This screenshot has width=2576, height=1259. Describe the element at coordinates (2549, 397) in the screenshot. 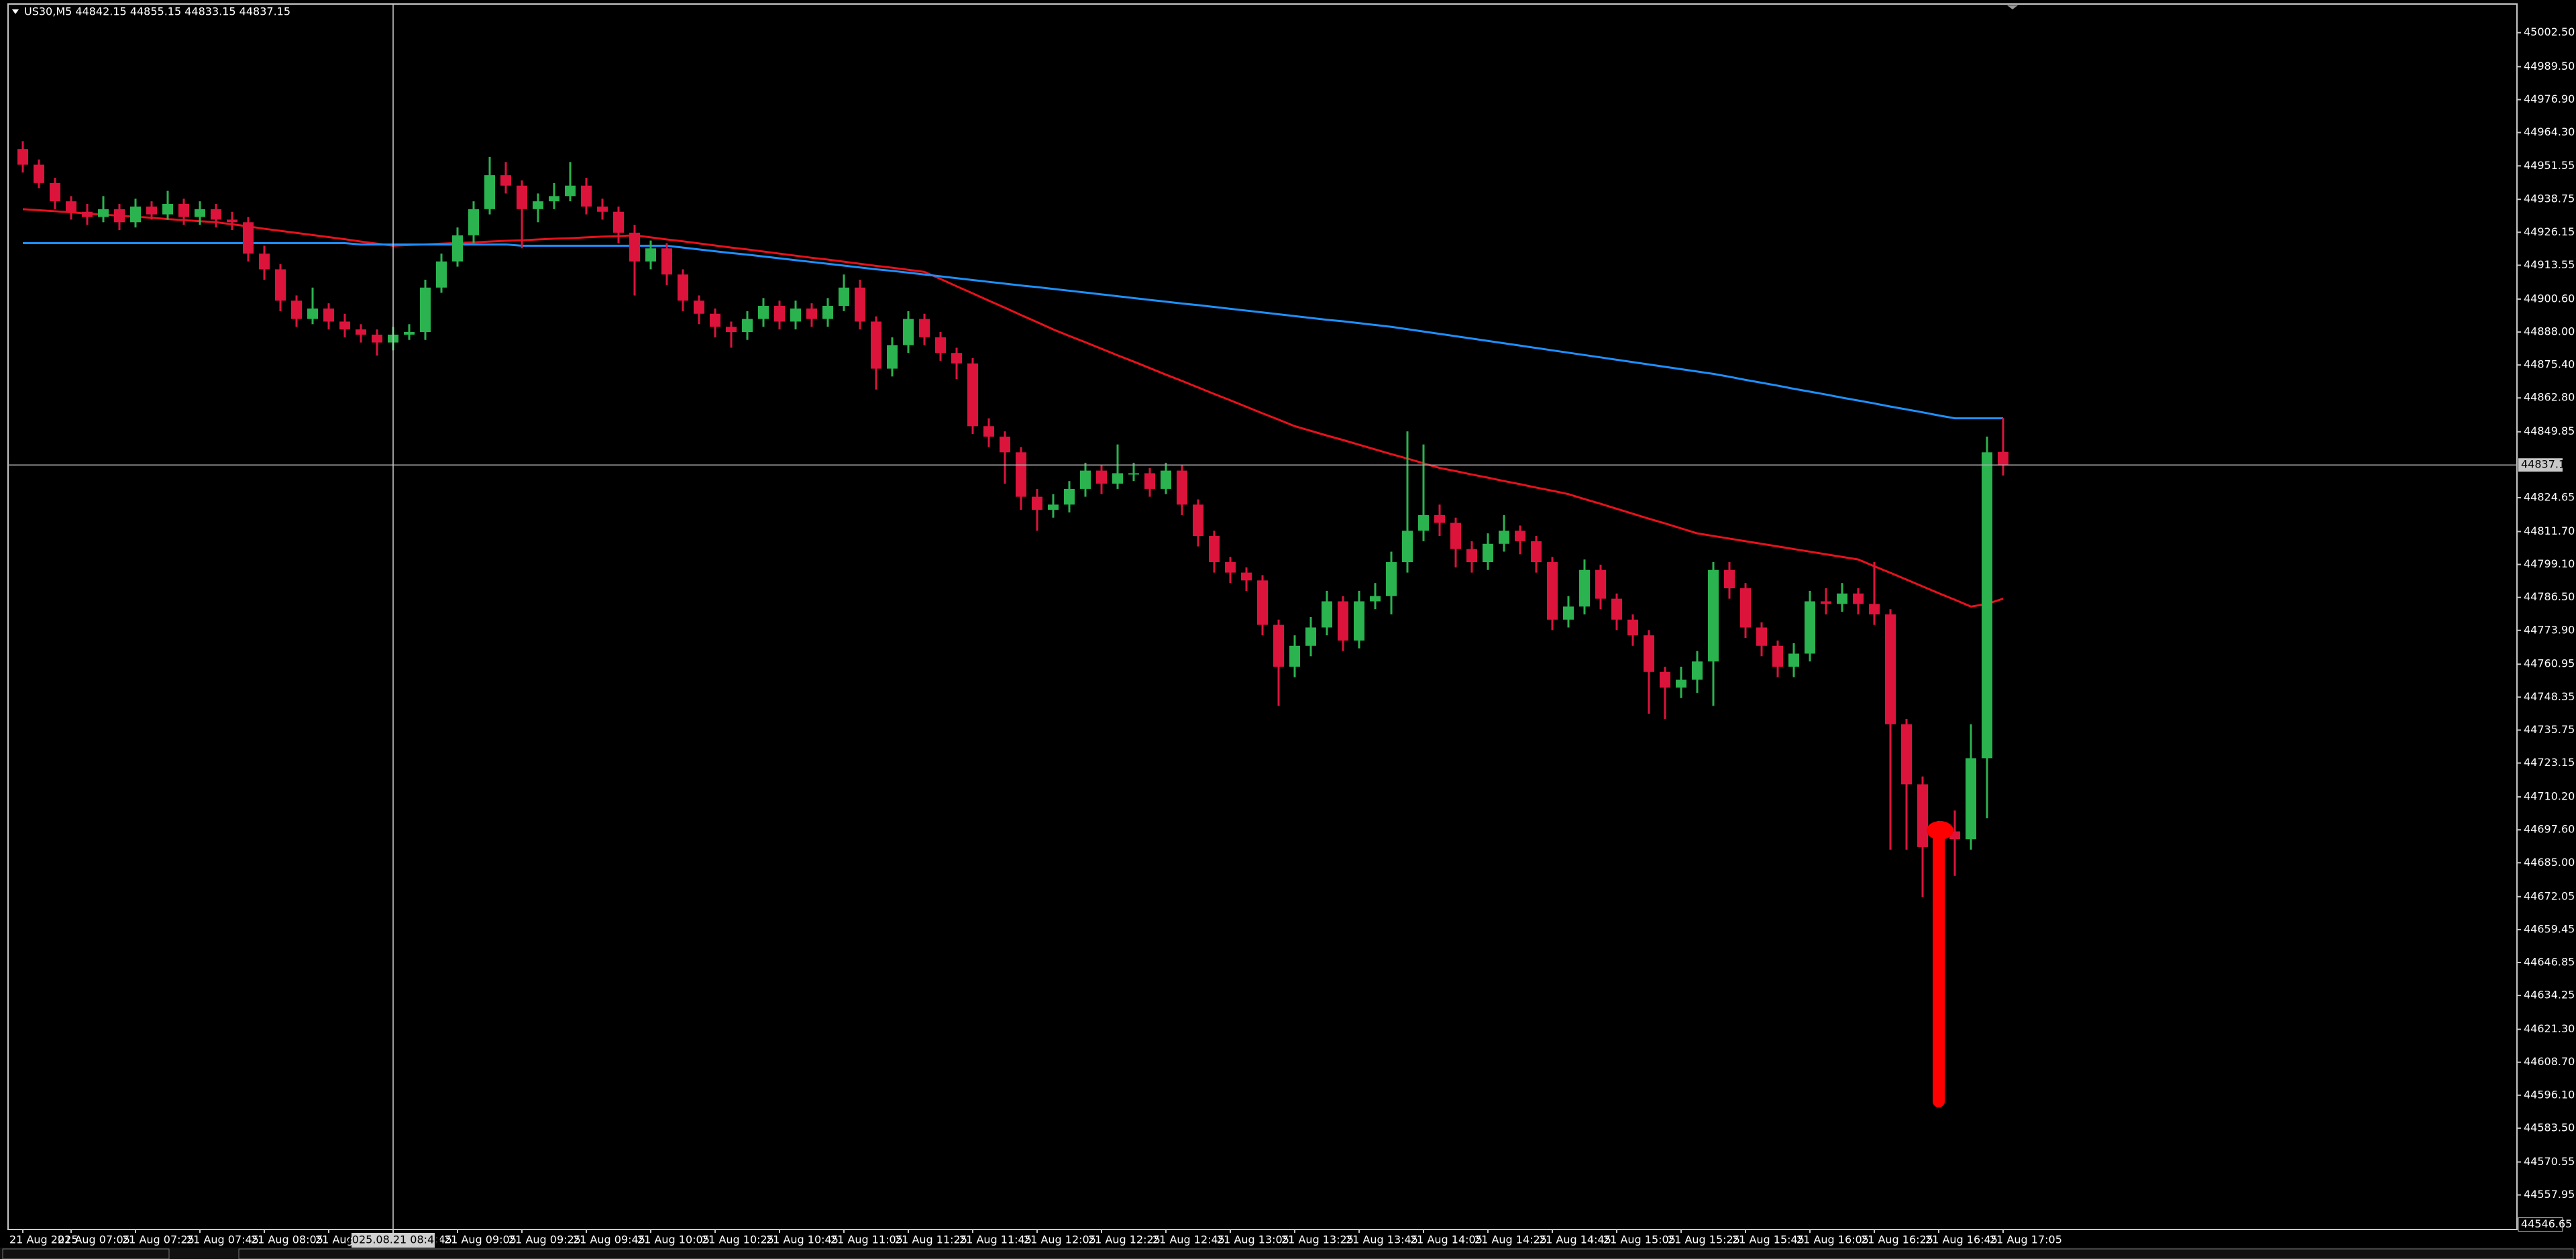

I see `y-tick-label: 44862.80` at that location.